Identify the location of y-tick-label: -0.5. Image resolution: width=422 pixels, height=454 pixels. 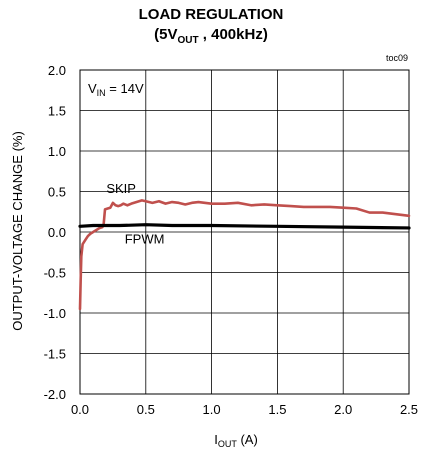
(55, 273).